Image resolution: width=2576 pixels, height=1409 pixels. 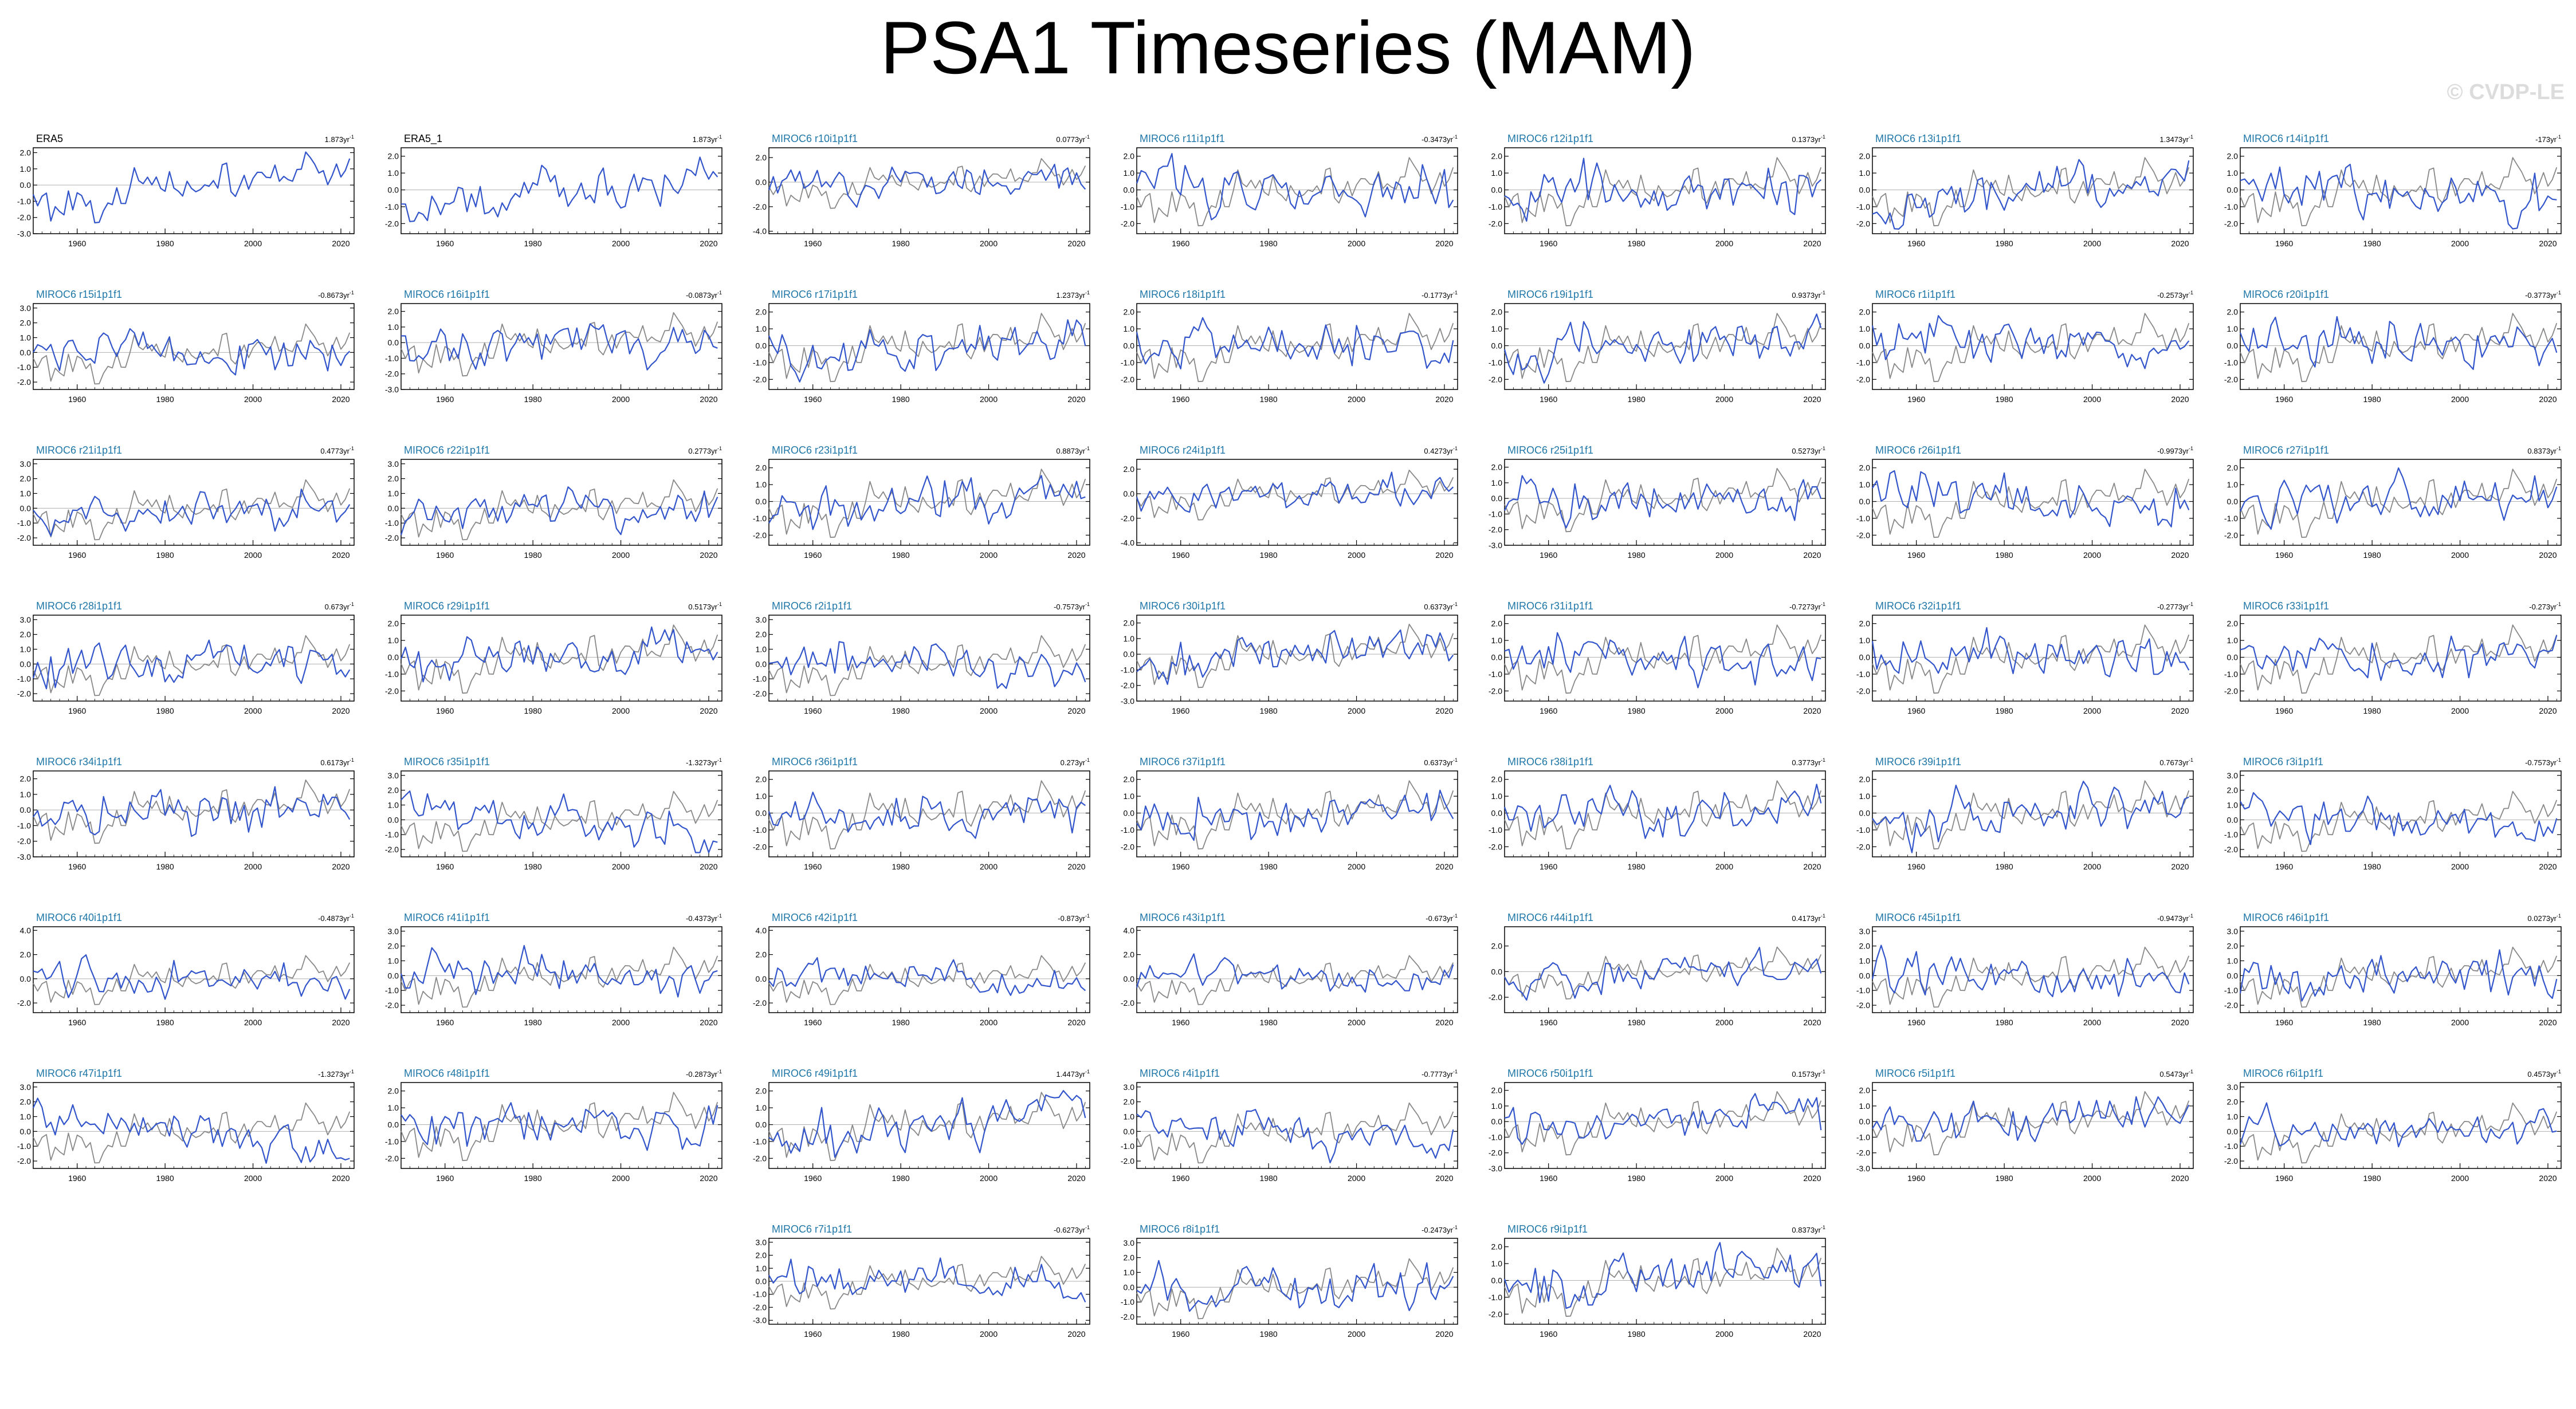 What do you see at coordinates (815, 294) in the screenshot?
I see `panel-title: MIROC6 r17i1p1f1` at bounding box center [815, 294].